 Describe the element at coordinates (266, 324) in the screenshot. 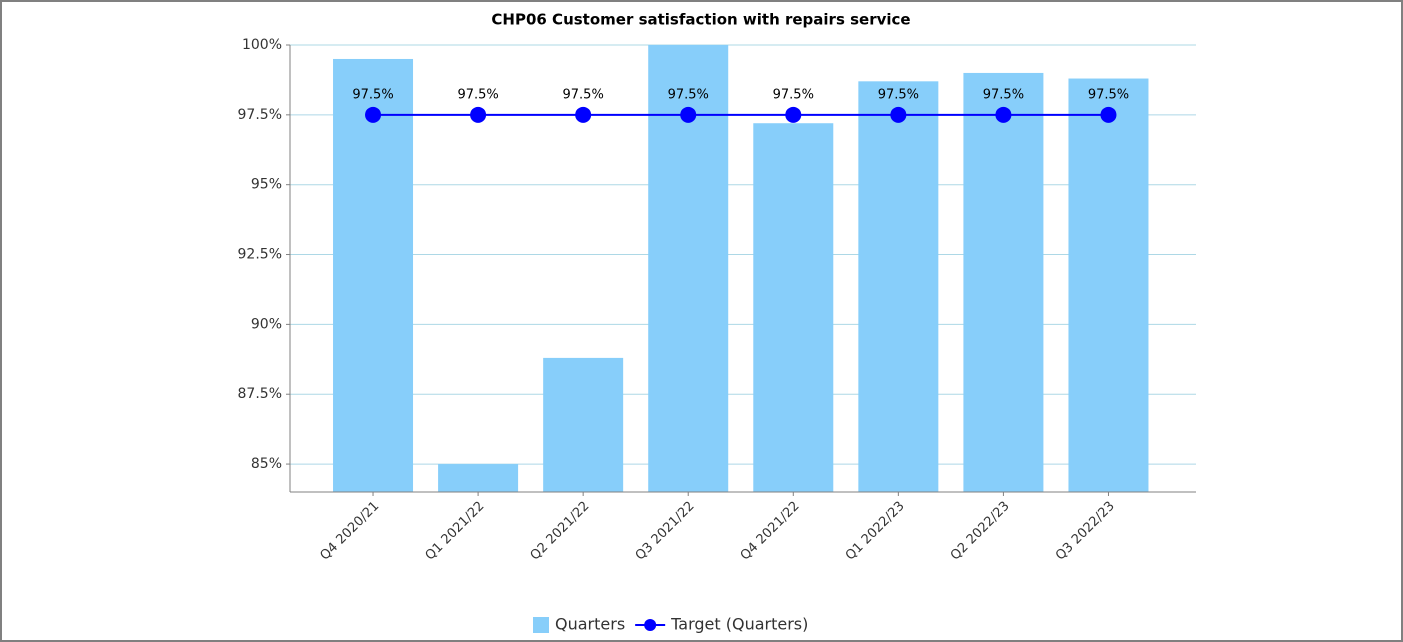

I see `y-tick-label: 90%` at that location.